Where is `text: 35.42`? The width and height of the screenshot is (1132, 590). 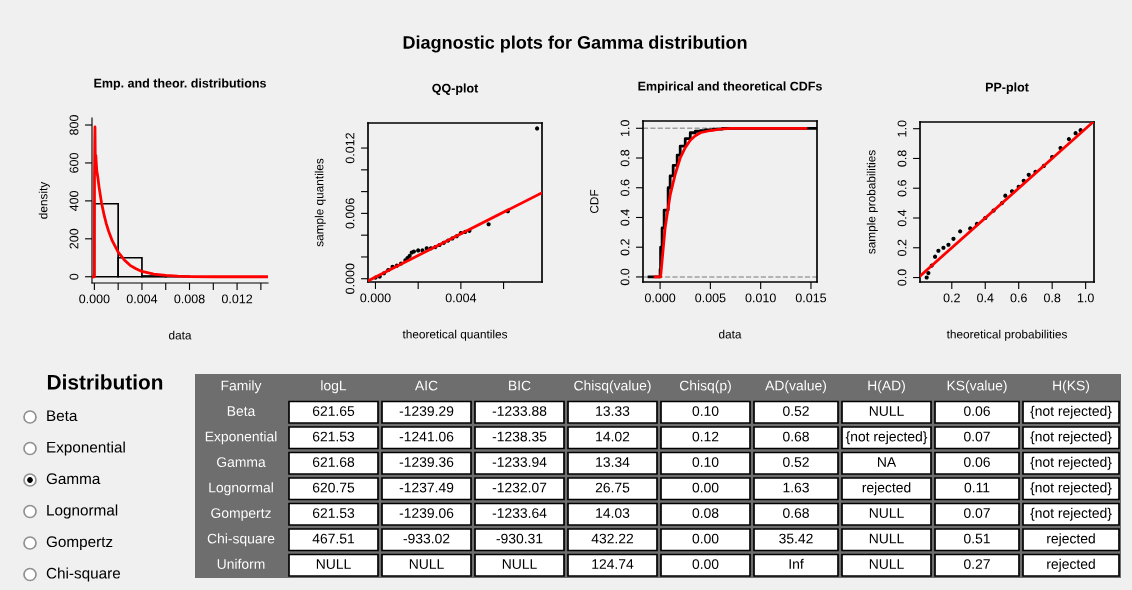
text: 35.42 is located at coordinates (796, 538).